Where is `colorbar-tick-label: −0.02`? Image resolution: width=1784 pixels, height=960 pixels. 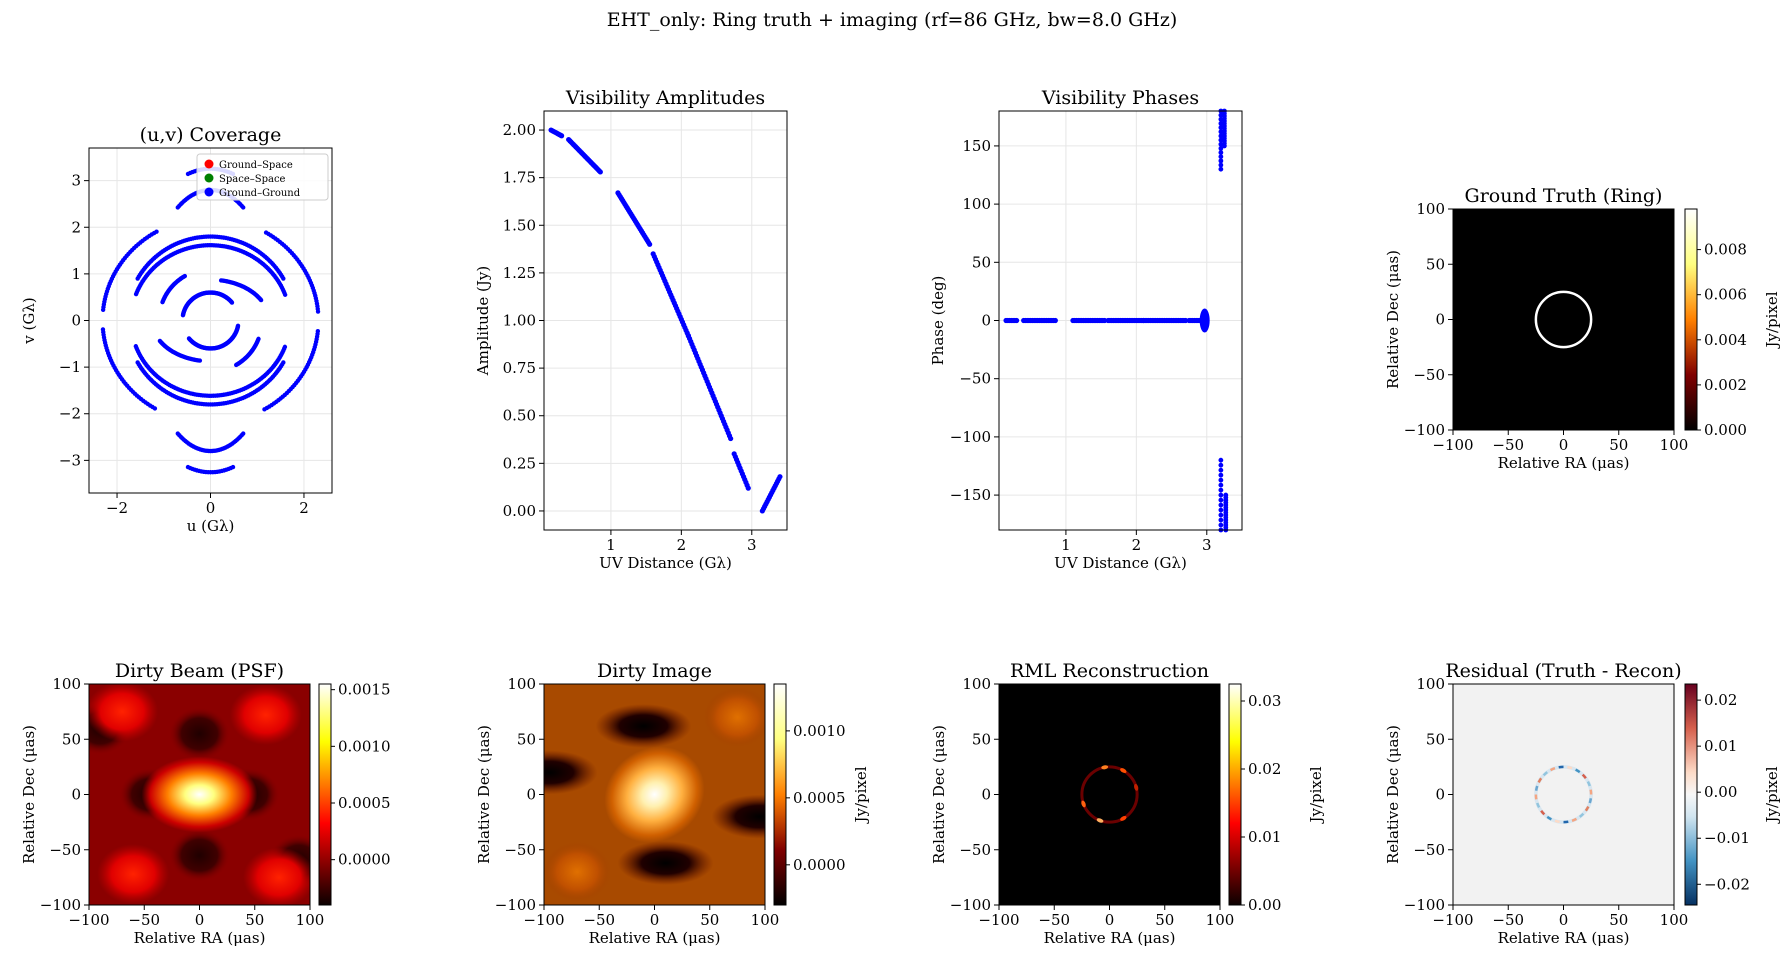
colorbar-tick-label: −0.02 is located at coordinates (1727, 884).